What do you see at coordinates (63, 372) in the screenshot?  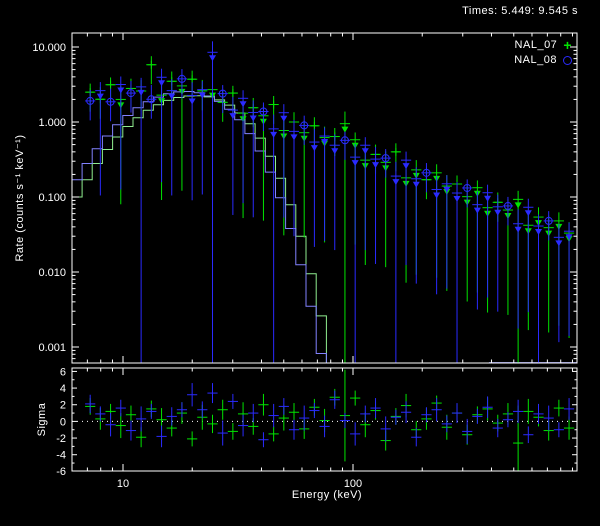 I see `sigma-tick-label: 6` at bounding box center [63, 372].